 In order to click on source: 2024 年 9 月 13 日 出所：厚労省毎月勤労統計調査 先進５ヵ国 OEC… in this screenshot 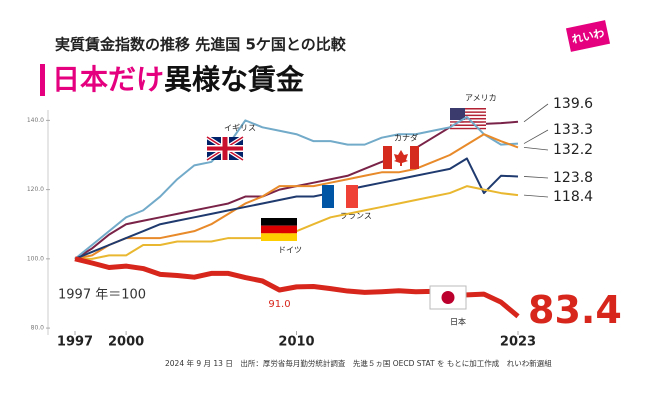, I will do `click(358, 363)`.